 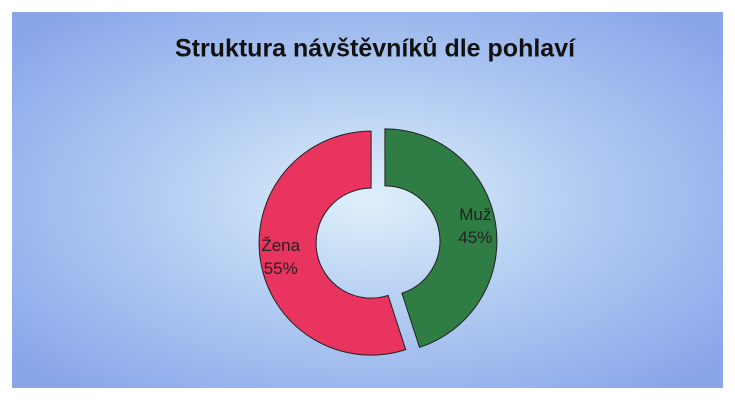 What do you see at coordinates (475, 214) in the screenshot?
I see `data-label-name: Muž` at bounding box center [475, 214].